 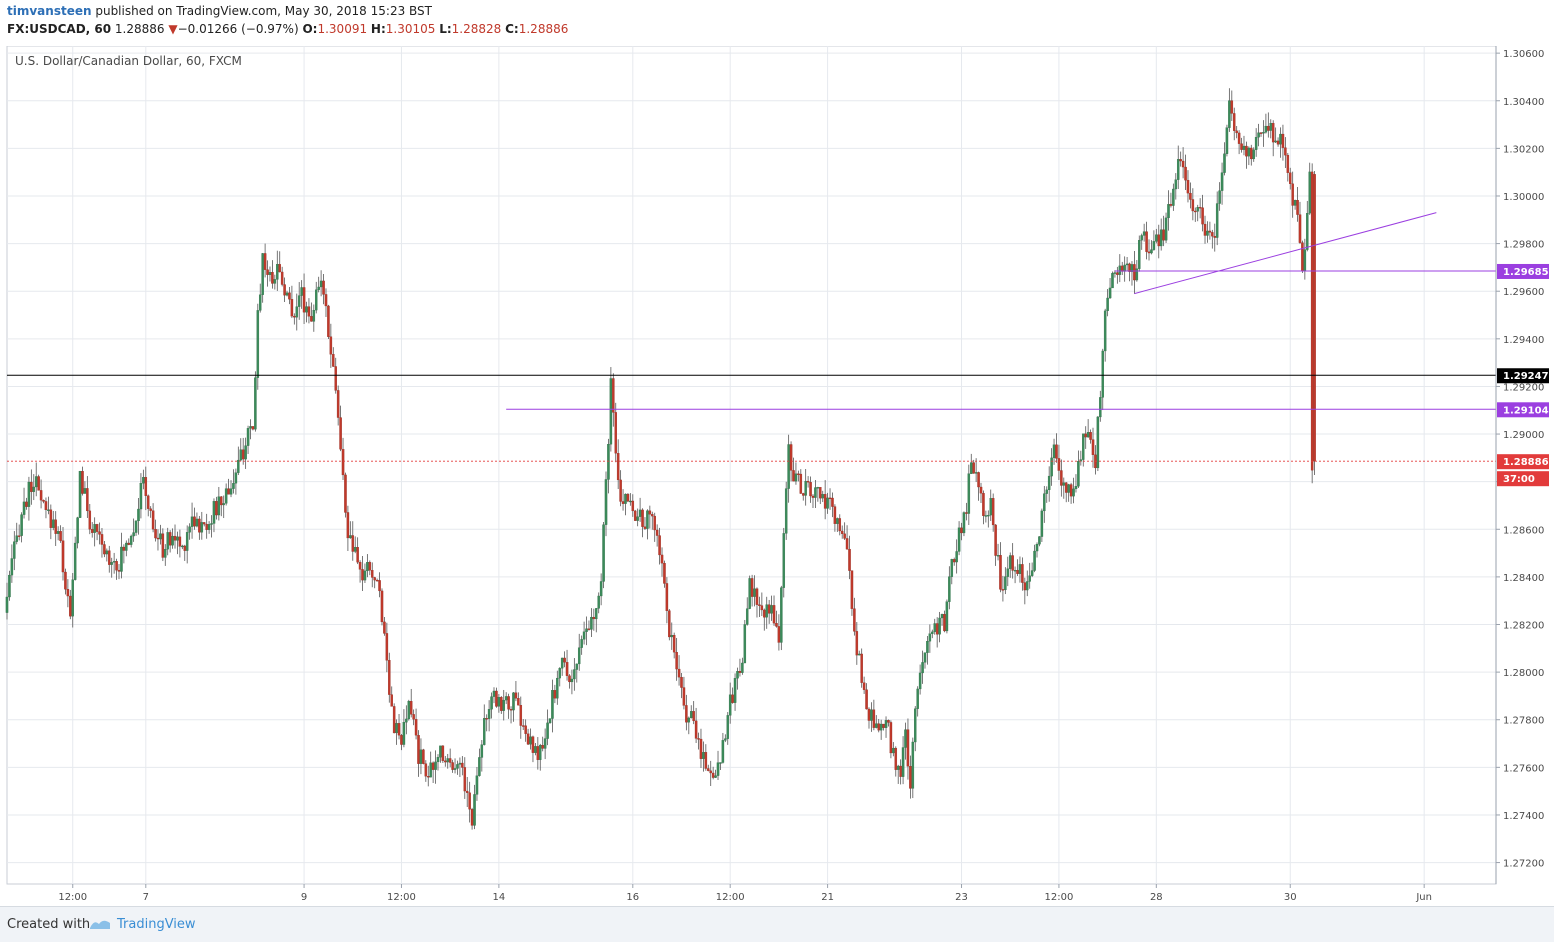 I want to click on time-tick-label: 12:00, so click(x=730, y=897).